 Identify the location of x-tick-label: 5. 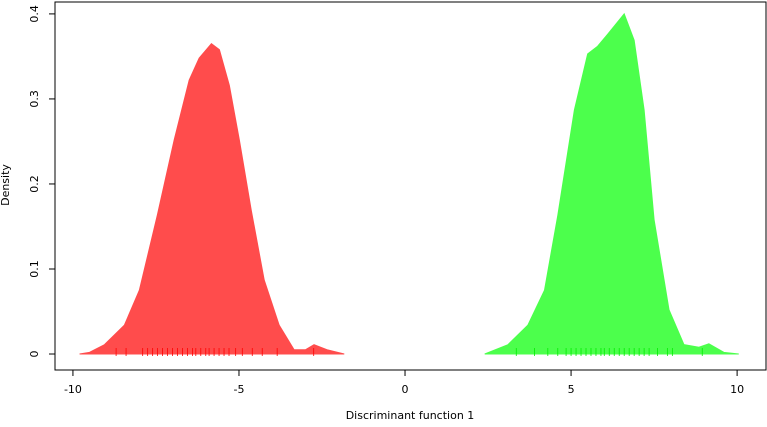
(571, 389).